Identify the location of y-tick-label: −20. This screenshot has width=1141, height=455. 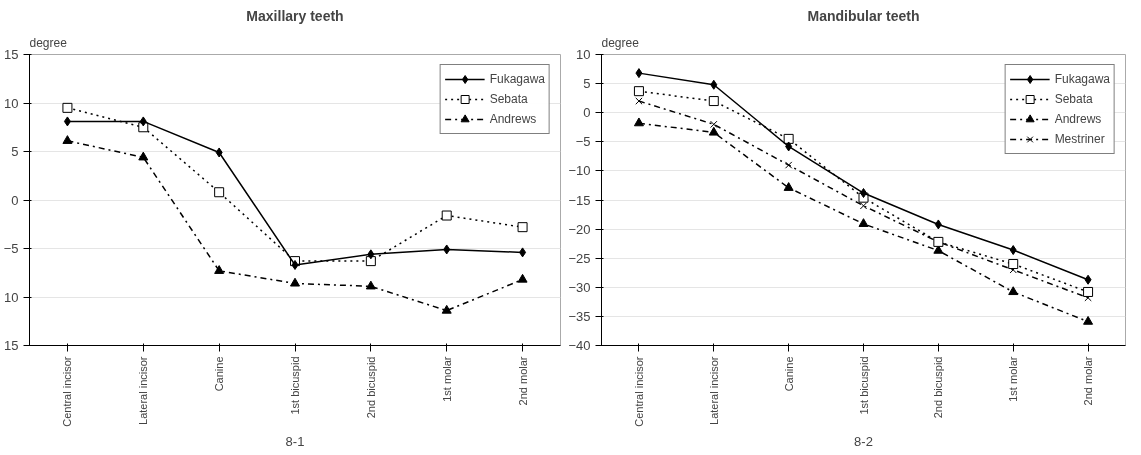
(579, 229).